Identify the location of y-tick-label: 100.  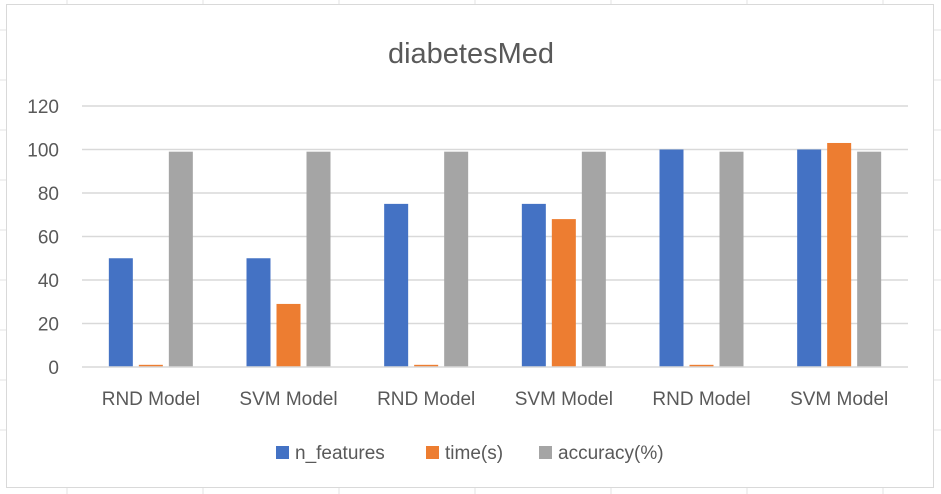
(43, 151).